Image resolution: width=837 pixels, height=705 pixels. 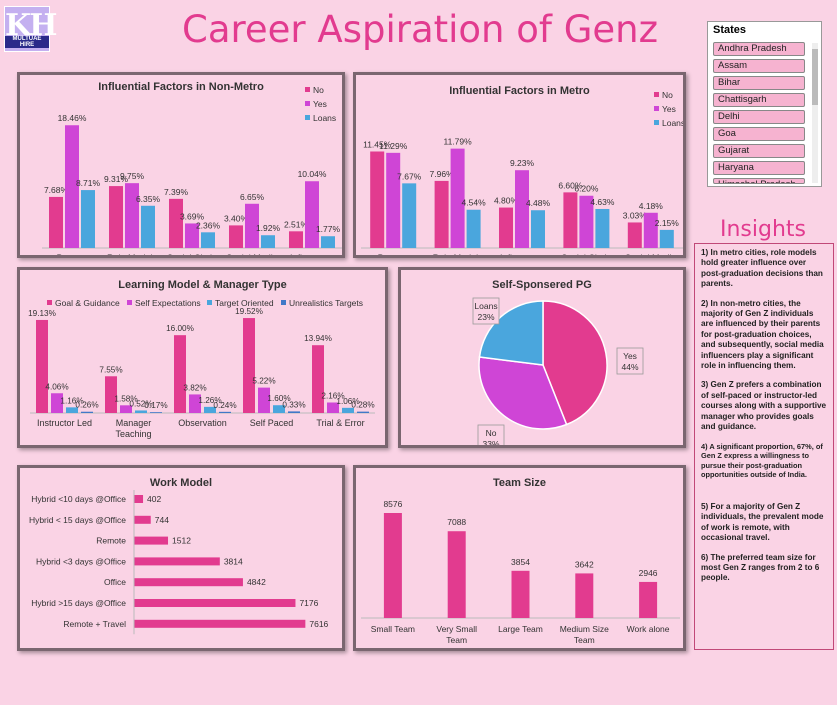 What do you see at coordinates (648, 629) in the screenshot?
I see `x-tick-label: Work alone` at bounding box center [648, 629].